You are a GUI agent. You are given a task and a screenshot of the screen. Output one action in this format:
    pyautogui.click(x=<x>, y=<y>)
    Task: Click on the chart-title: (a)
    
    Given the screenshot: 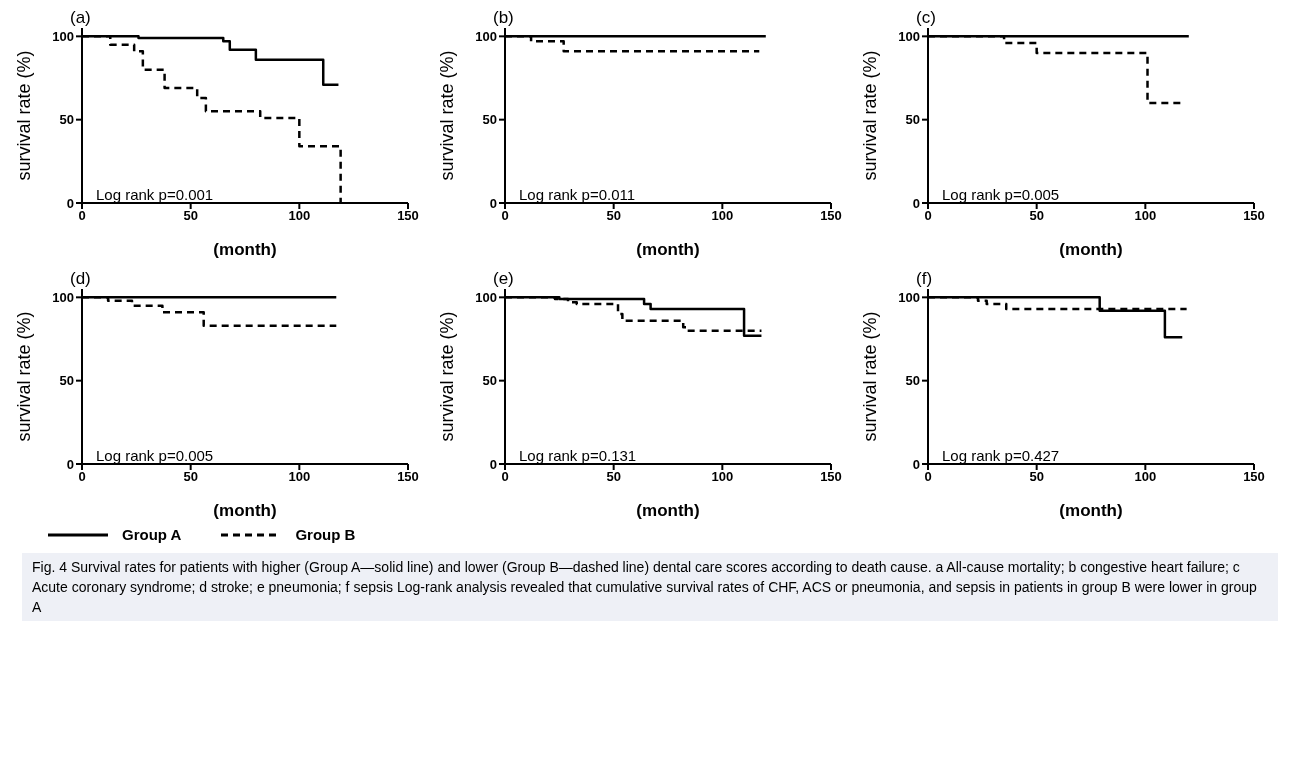 What is the action you would take?
    pyautogui.click(x=80, y=18)
    